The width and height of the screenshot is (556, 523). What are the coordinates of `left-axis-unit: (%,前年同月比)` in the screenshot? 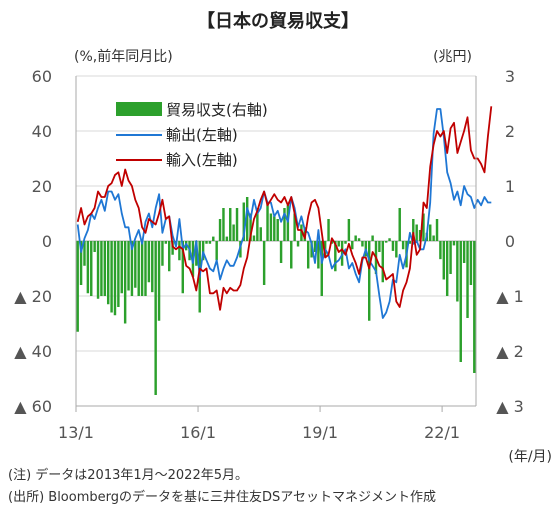 It's located at (123, 56).